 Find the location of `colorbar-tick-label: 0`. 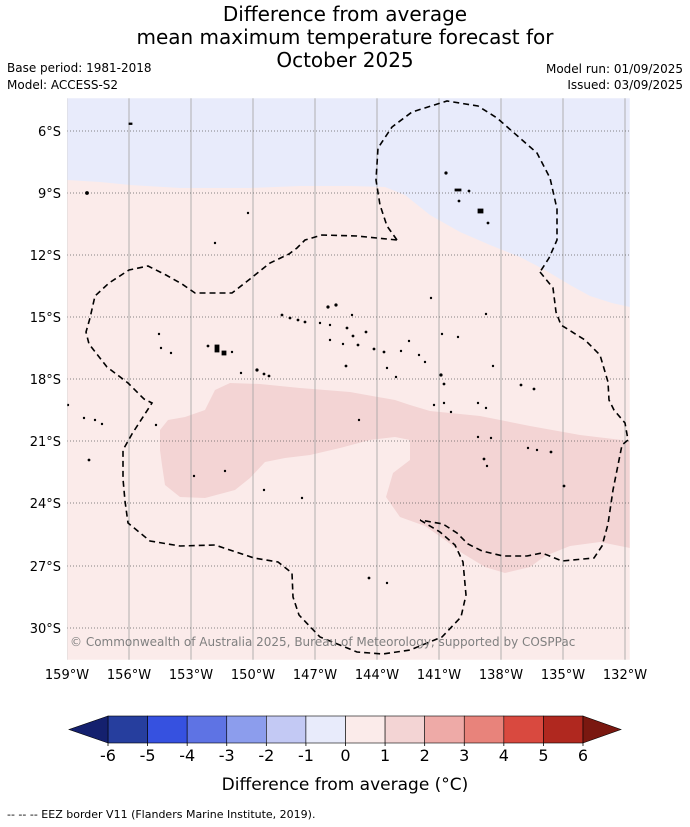

colorbar-tick-label: 0 is located at coordinates (345, 755).